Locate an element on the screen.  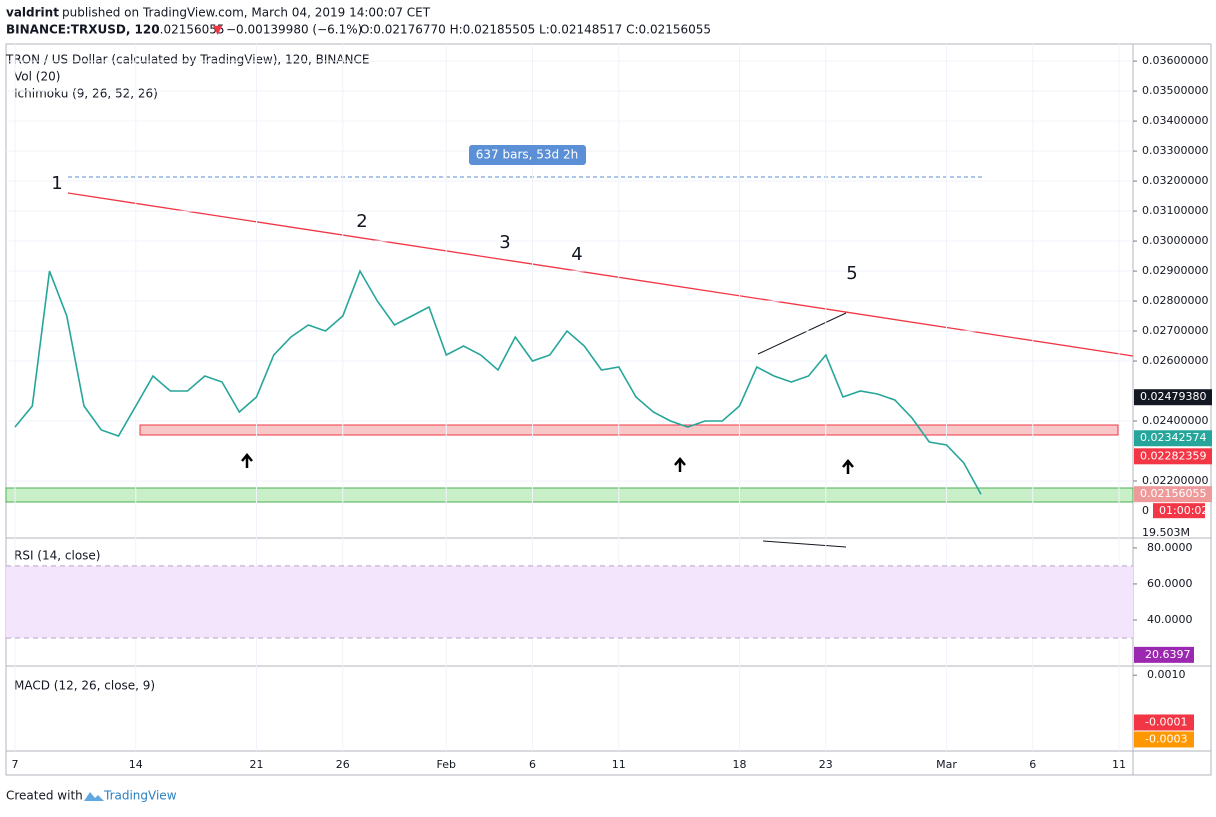
wave-label: 3 is located at coordinates (504, 242).